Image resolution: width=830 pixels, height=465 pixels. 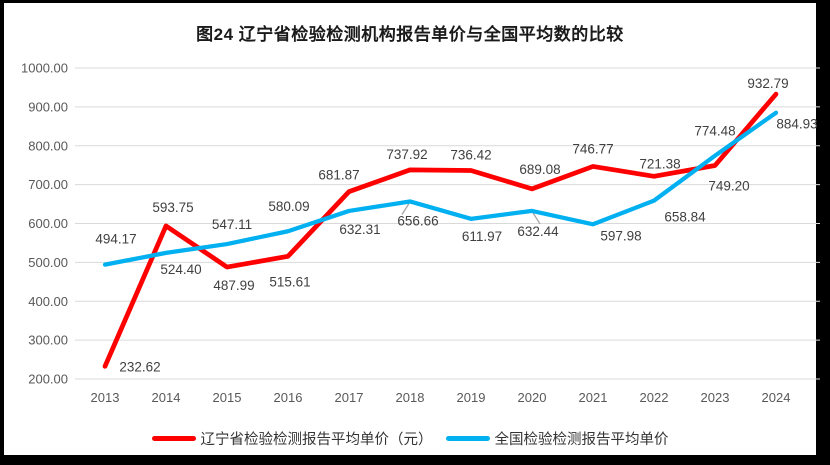 What do you see at coordinates (48, 379) in the screenshot?
I see `y-axis-tick-label: 200.00` at bounding box center [48, 379].